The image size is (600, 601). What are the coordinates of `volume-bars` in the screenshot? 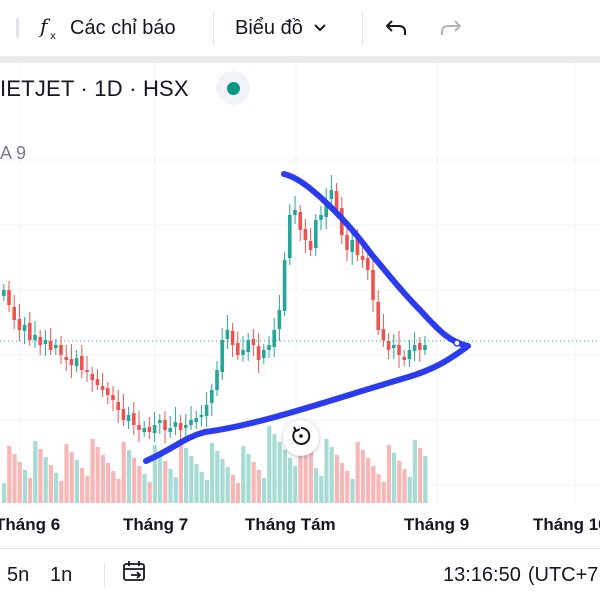 It's located at (215, 464).